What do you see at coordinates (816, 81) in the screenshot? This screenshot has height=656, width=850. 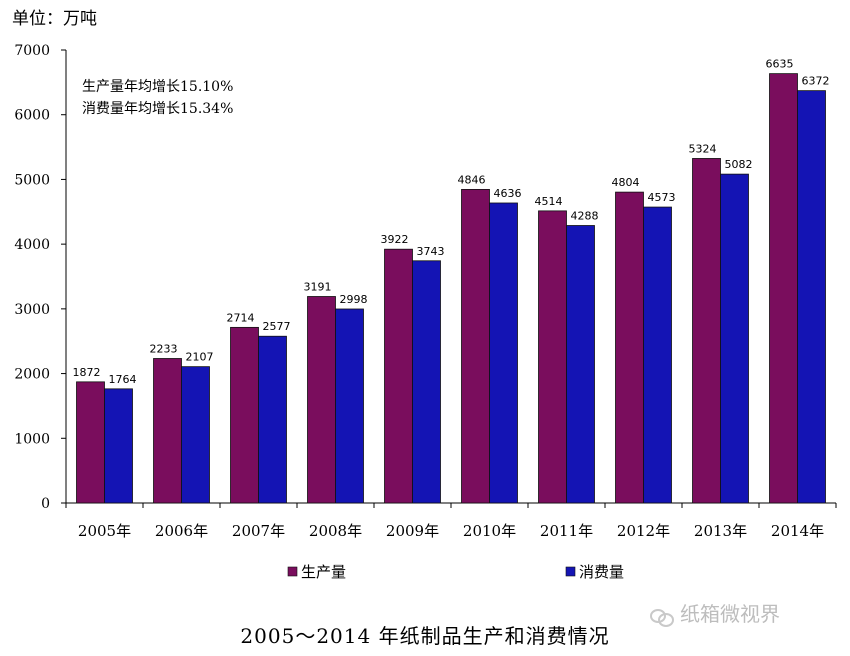 I see `data-label: 6372` at bounding box center [816, 81].